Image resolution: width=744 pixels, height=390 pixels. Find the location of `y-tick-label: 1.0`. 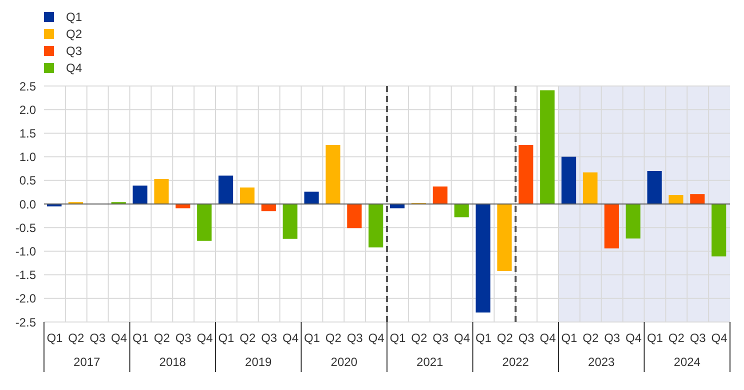

y-tick-label: 1.0 is located at coordinates (27, 157).